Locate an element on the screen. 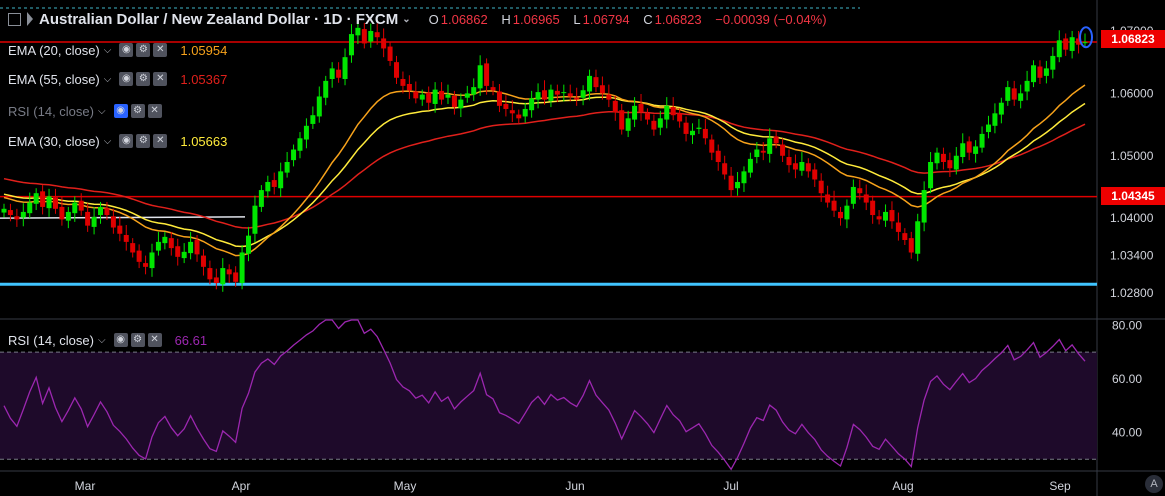 The image size is (1165, 496). chevron-down-icon: ⌄ is located at coordinates (406, 19).